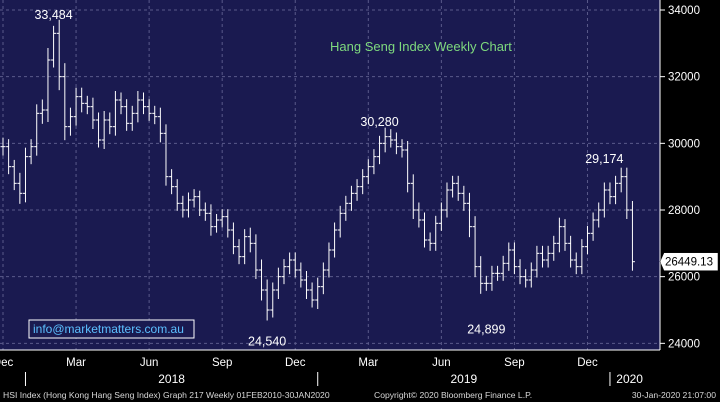 The height and width of the screenshot is (402, 720). Describe the element at coordinates (684, 11) in the screenshot. I see `y-tick-label: 34000` at that location.